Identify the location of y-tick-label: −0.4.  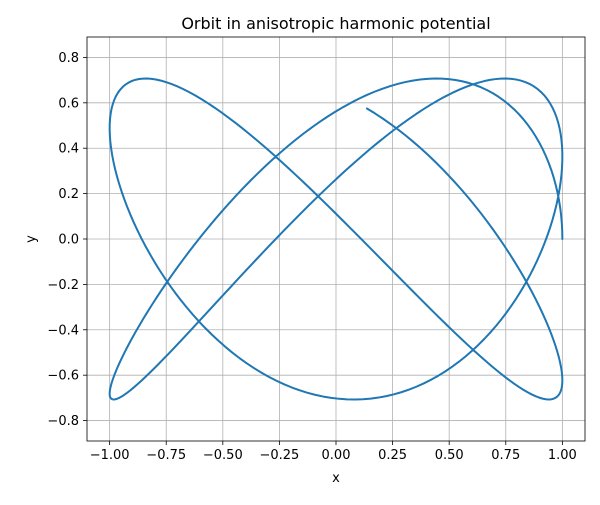
(63, 330).